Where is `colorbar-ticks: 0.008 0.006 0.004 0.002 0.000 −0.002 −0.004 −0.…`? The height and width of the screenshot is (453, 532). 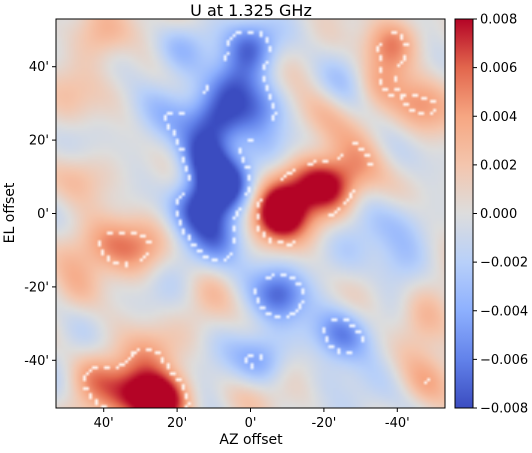
colorbar-ticks: 0.008 0.006 0.004 0.002 0.000 −0.002 −0.004 −0.… is located at coordinates (500, 215).